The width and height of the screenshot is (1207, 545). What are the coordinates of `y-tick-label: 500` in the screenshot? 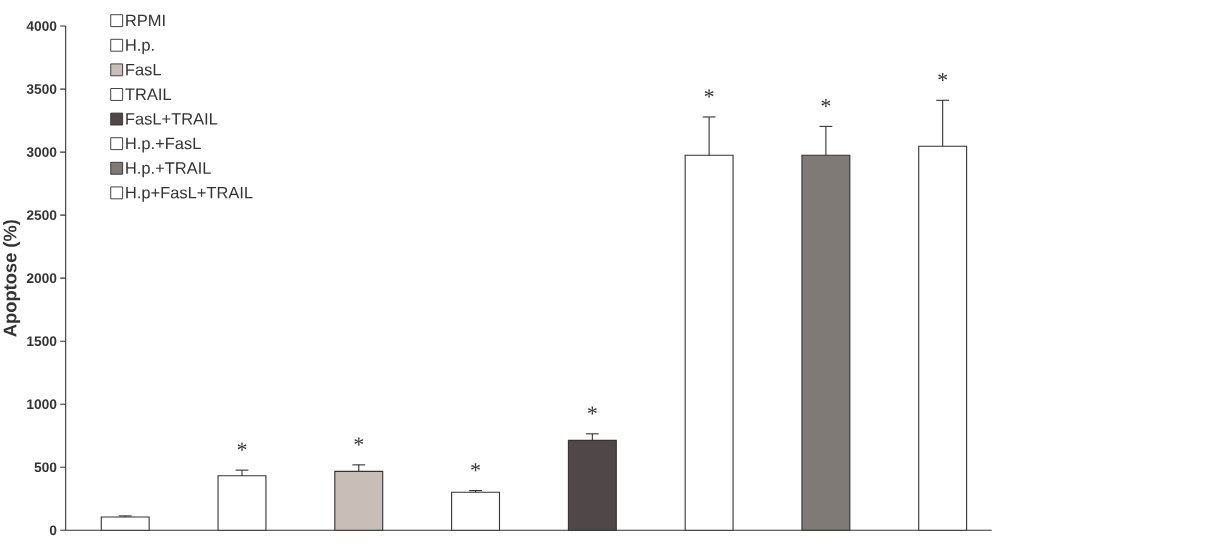 It's located at (45, 467).